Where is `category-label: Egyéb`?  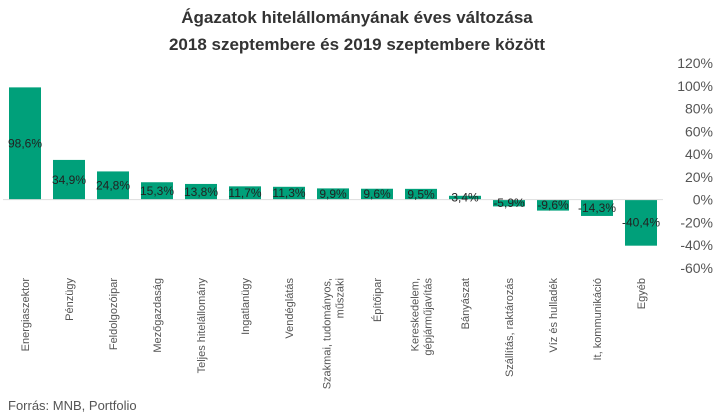
category-label: Egyéb is located at coordinates (642, 293).